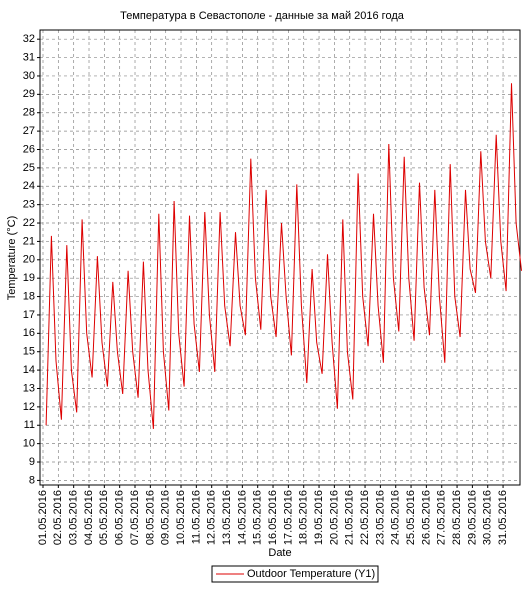  Describe the element at coordinates (29, 205) in the screenshot. I see `y-tick-label: 23` at that location.